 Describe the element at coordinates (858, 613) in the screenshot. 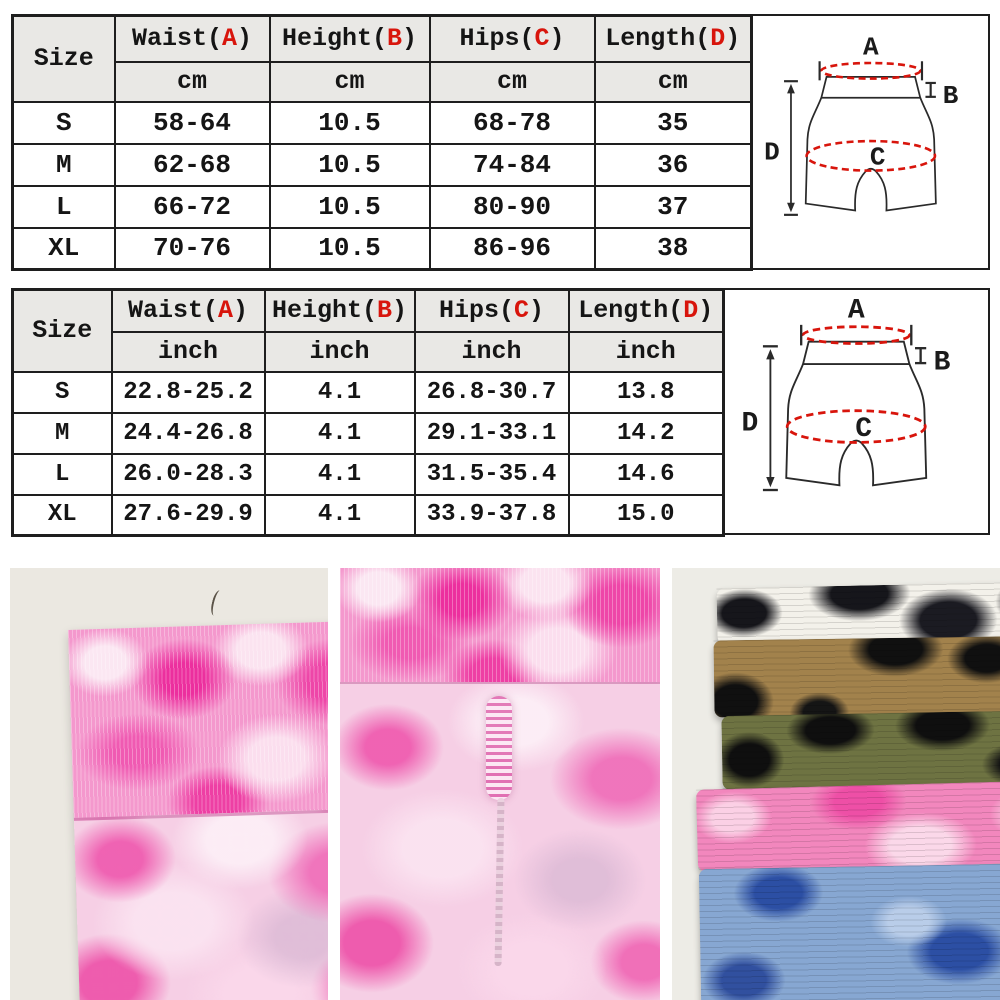

I see `folded-shorts-white-black` at that location.